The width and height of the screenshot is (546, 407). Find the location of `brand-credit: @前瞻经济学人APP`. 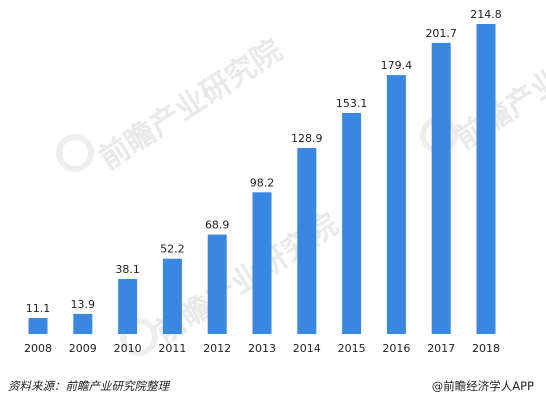

brand-credit: @前瞻经济学人APP is located at coordinates (482, 386).